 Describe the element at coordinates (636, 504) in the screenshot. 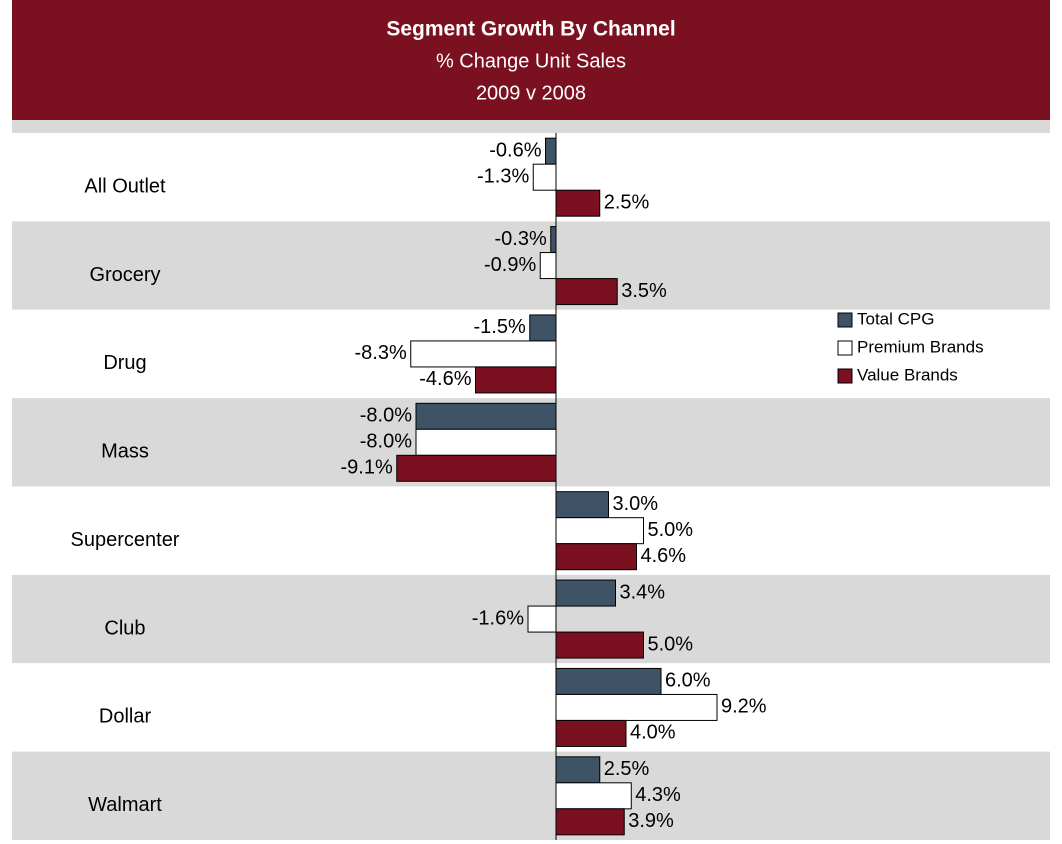

I see `data-label: 3.0%` at that location.